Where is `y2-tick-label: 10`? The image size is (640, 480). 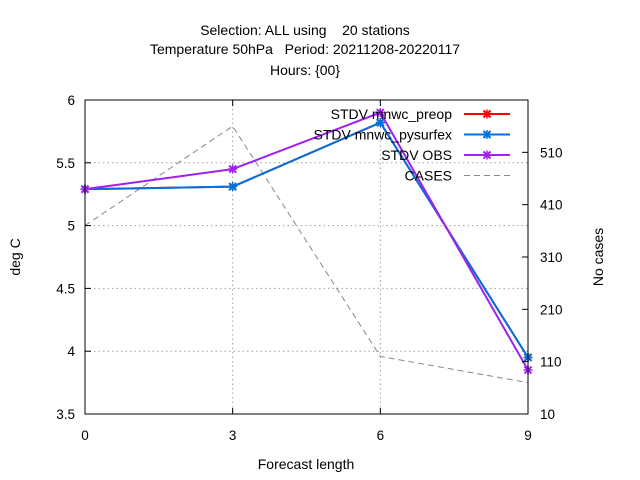
y2-tick-label: 10 is located at coordinates (547, 414).